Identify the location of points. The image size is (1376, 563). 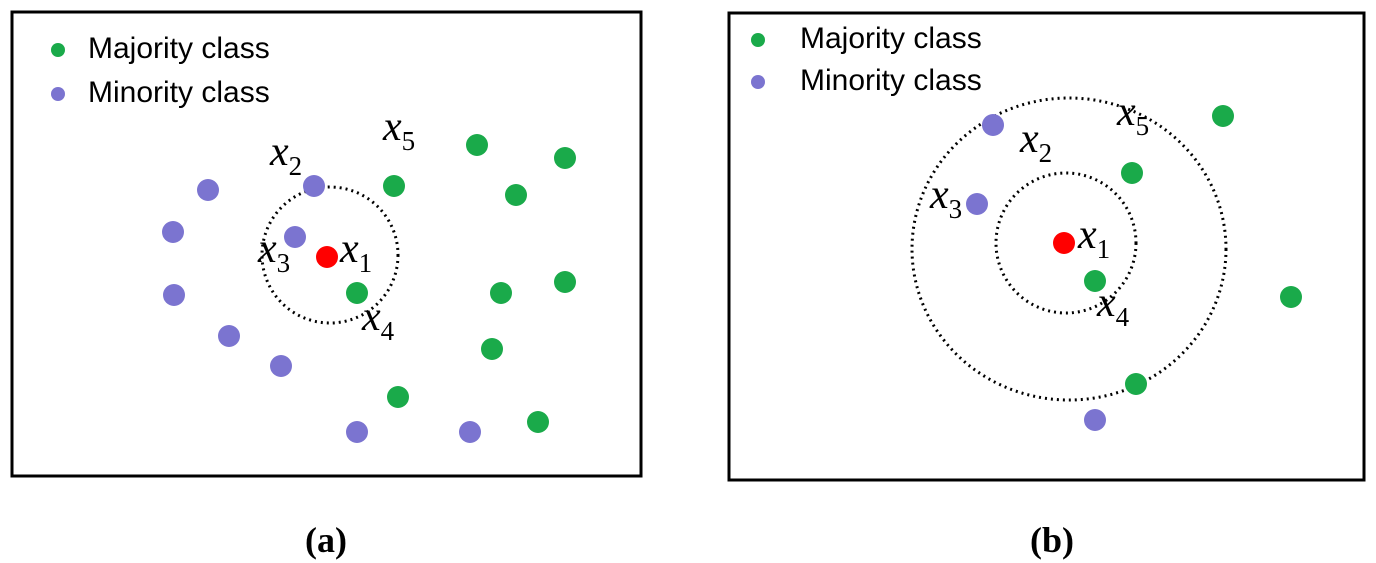
(1134, 268).